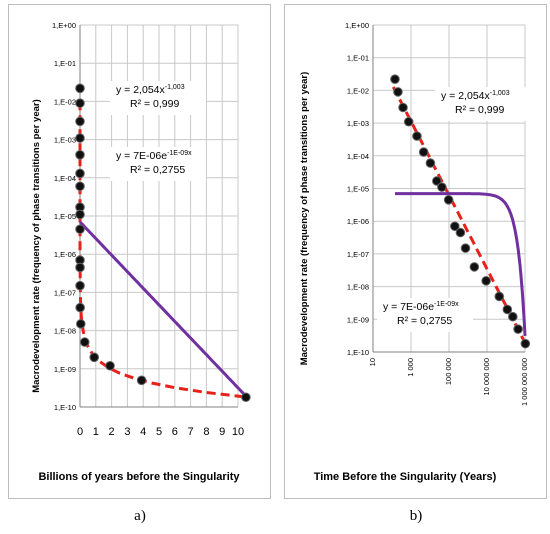 This screenshot has height=534, width=550. I want to click on x-tick-label: 1 000 000 000, so click(524, 382).